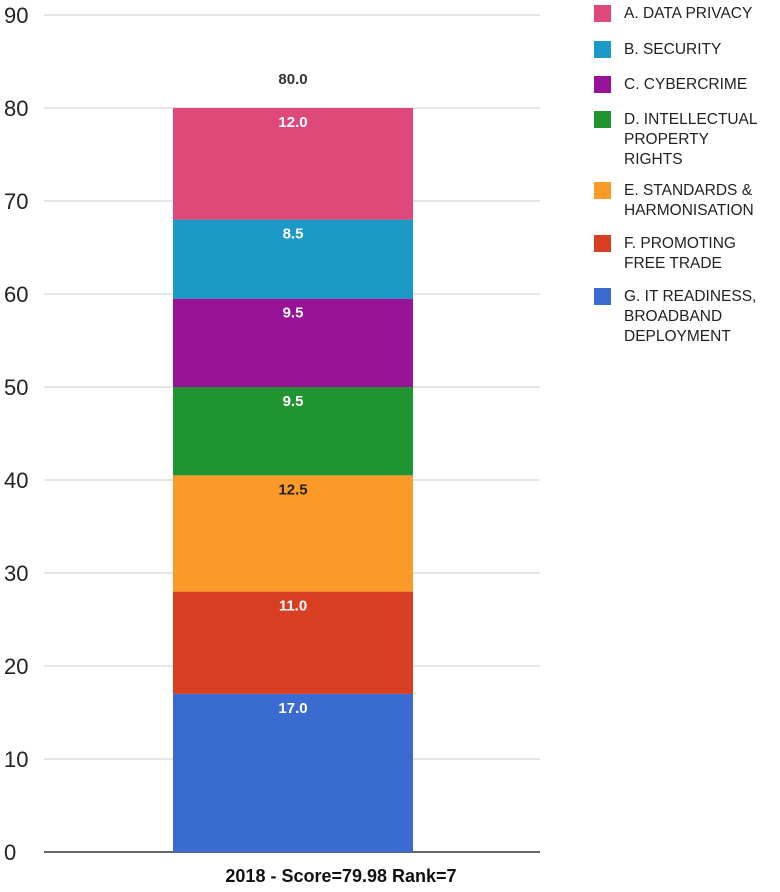 The width and height of the screenshot is (780, 892). I want to click on y-tick-label: 0, so click(10, 852).